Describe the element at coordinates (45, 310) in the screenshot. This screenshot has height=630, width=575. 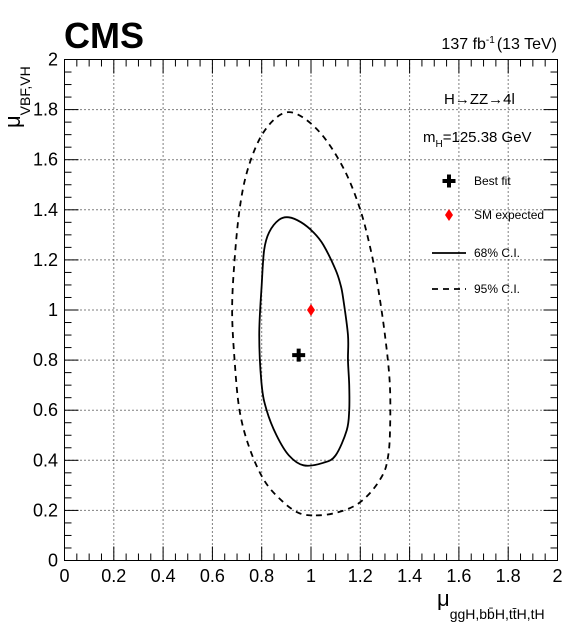
I see `y-tick-labels: 0 0.2 0.4 0.6 0.8 1 1.2 1.4 1.6 1.8 2` at that location.